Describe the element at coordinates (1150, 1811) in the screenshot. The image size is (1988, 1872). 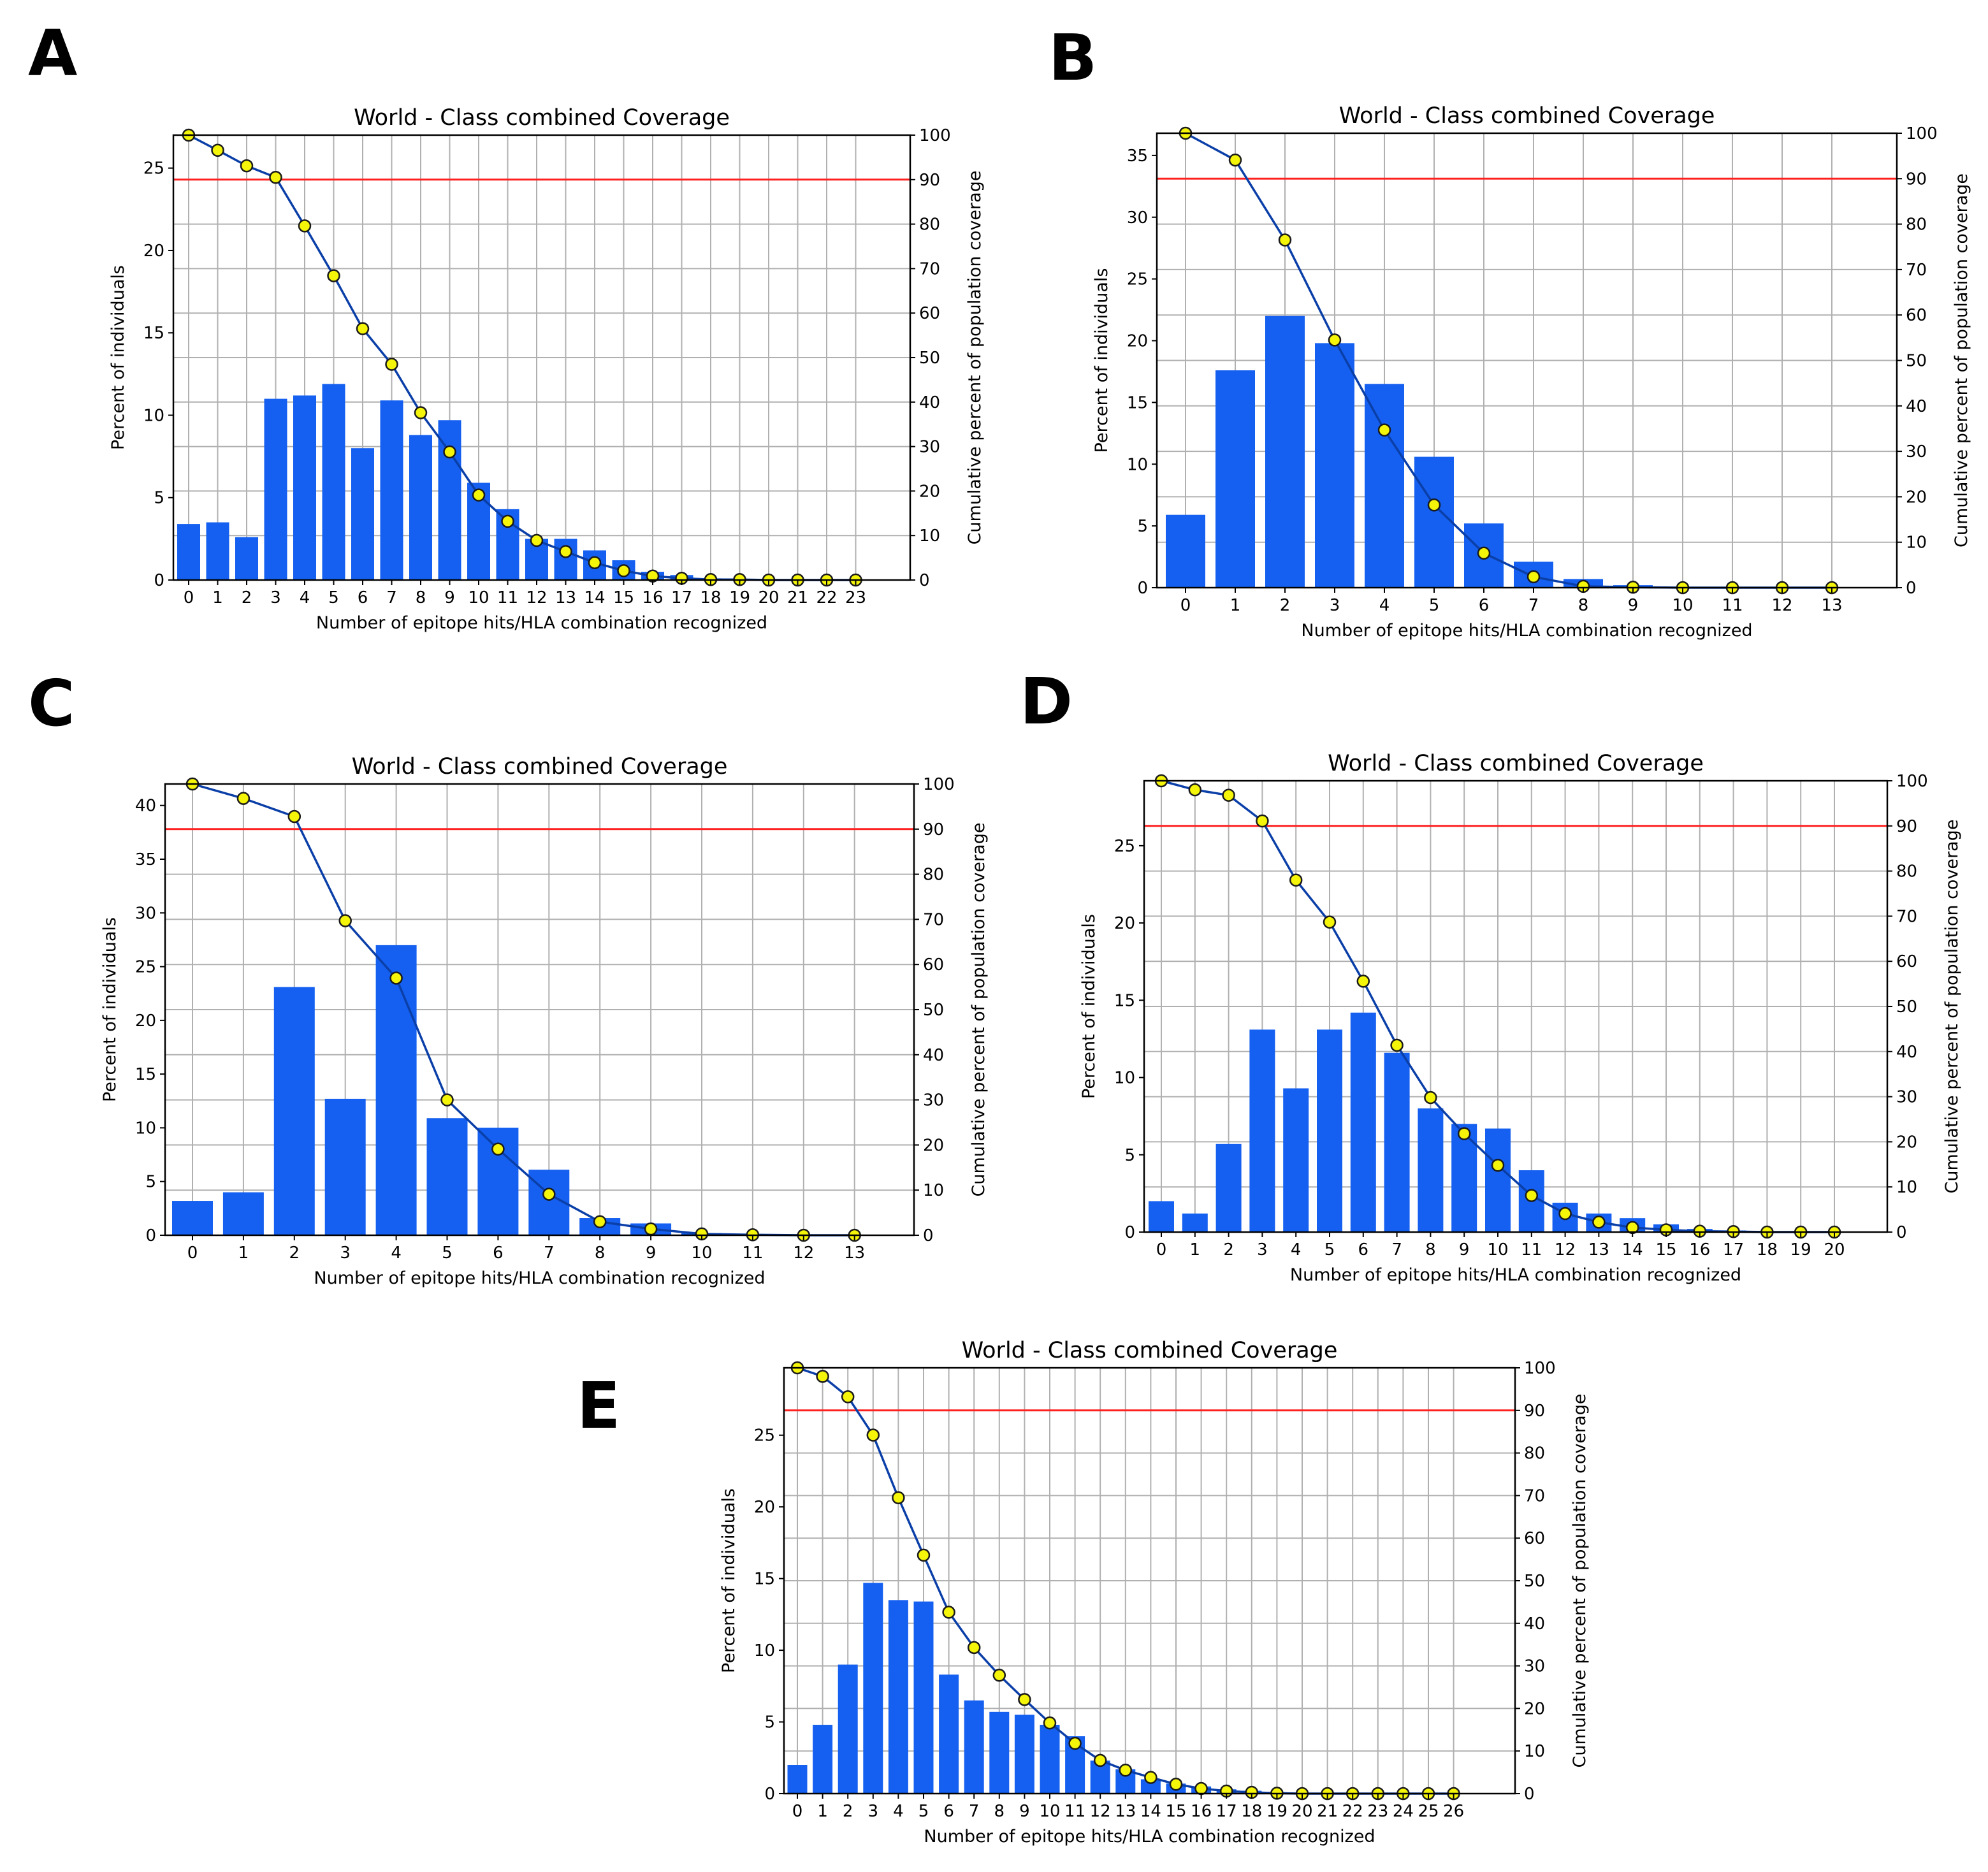
I see `x-tick-label: 14` at that location.